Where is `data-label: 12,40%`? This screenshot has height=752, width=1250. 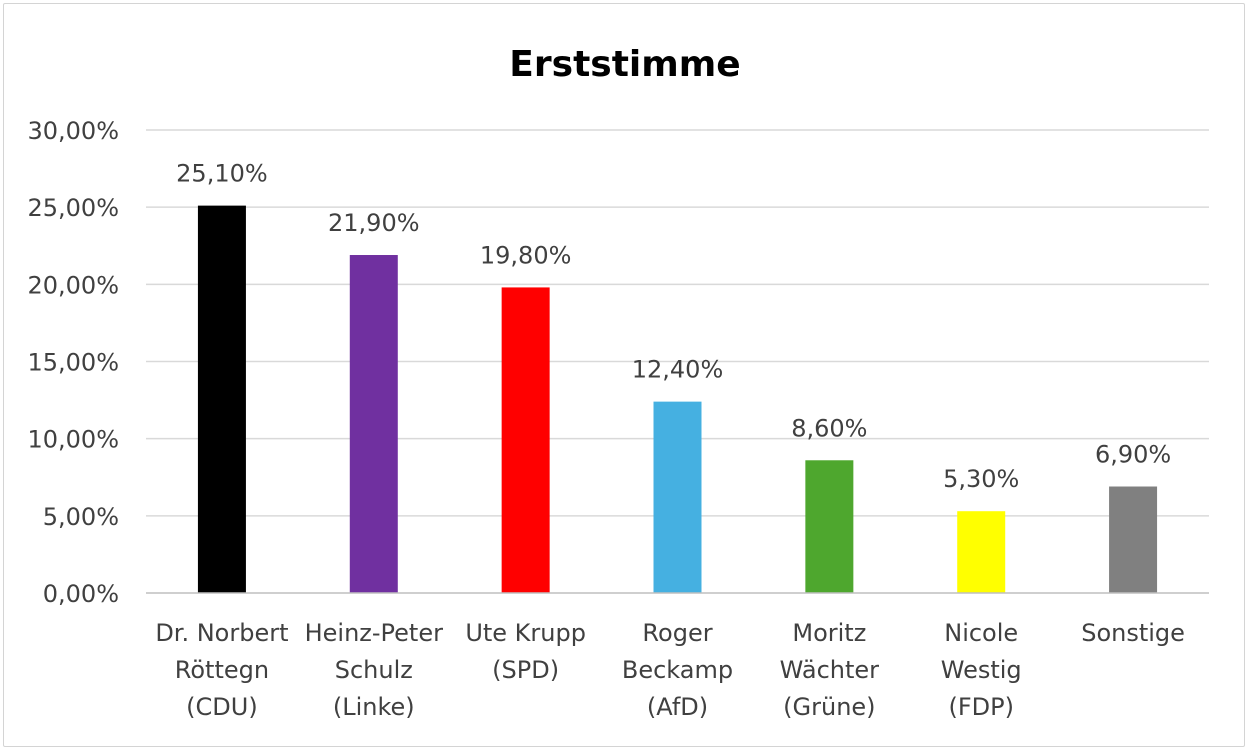
data-label: 12,40% is located at coordinates (678, 370).